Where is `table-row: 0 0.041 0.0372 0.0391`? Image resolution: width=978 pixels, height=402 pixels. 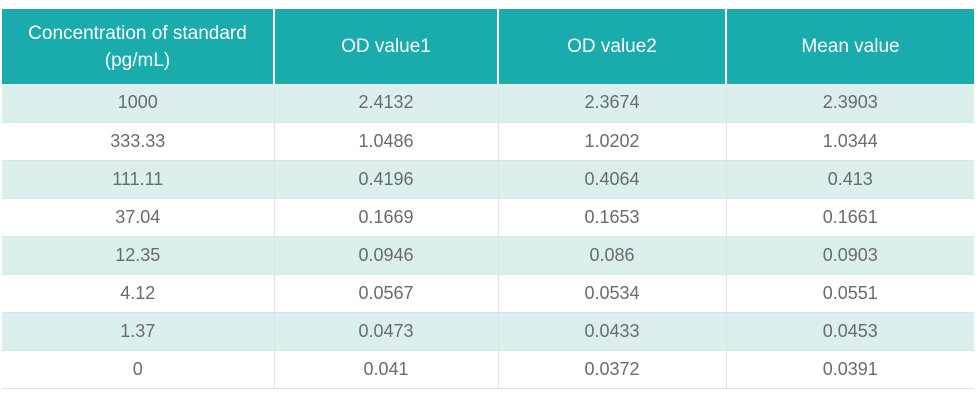 table-row: 0 0.041 0.0372 0.0391 is located at coordinates (488, 369).